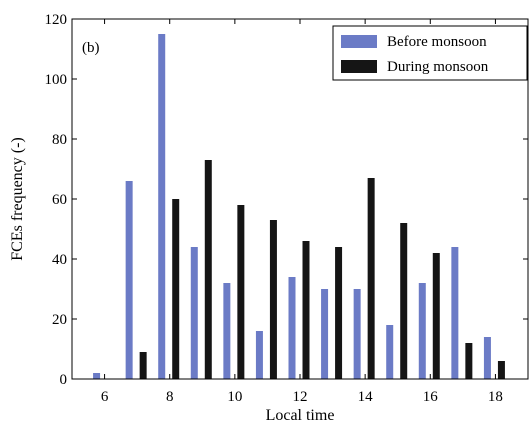 This screenshot has height=423, width=530. Describe the element at coordinates (495, 397) in the screenshot. I see `x-tick-label: 18` at that location.